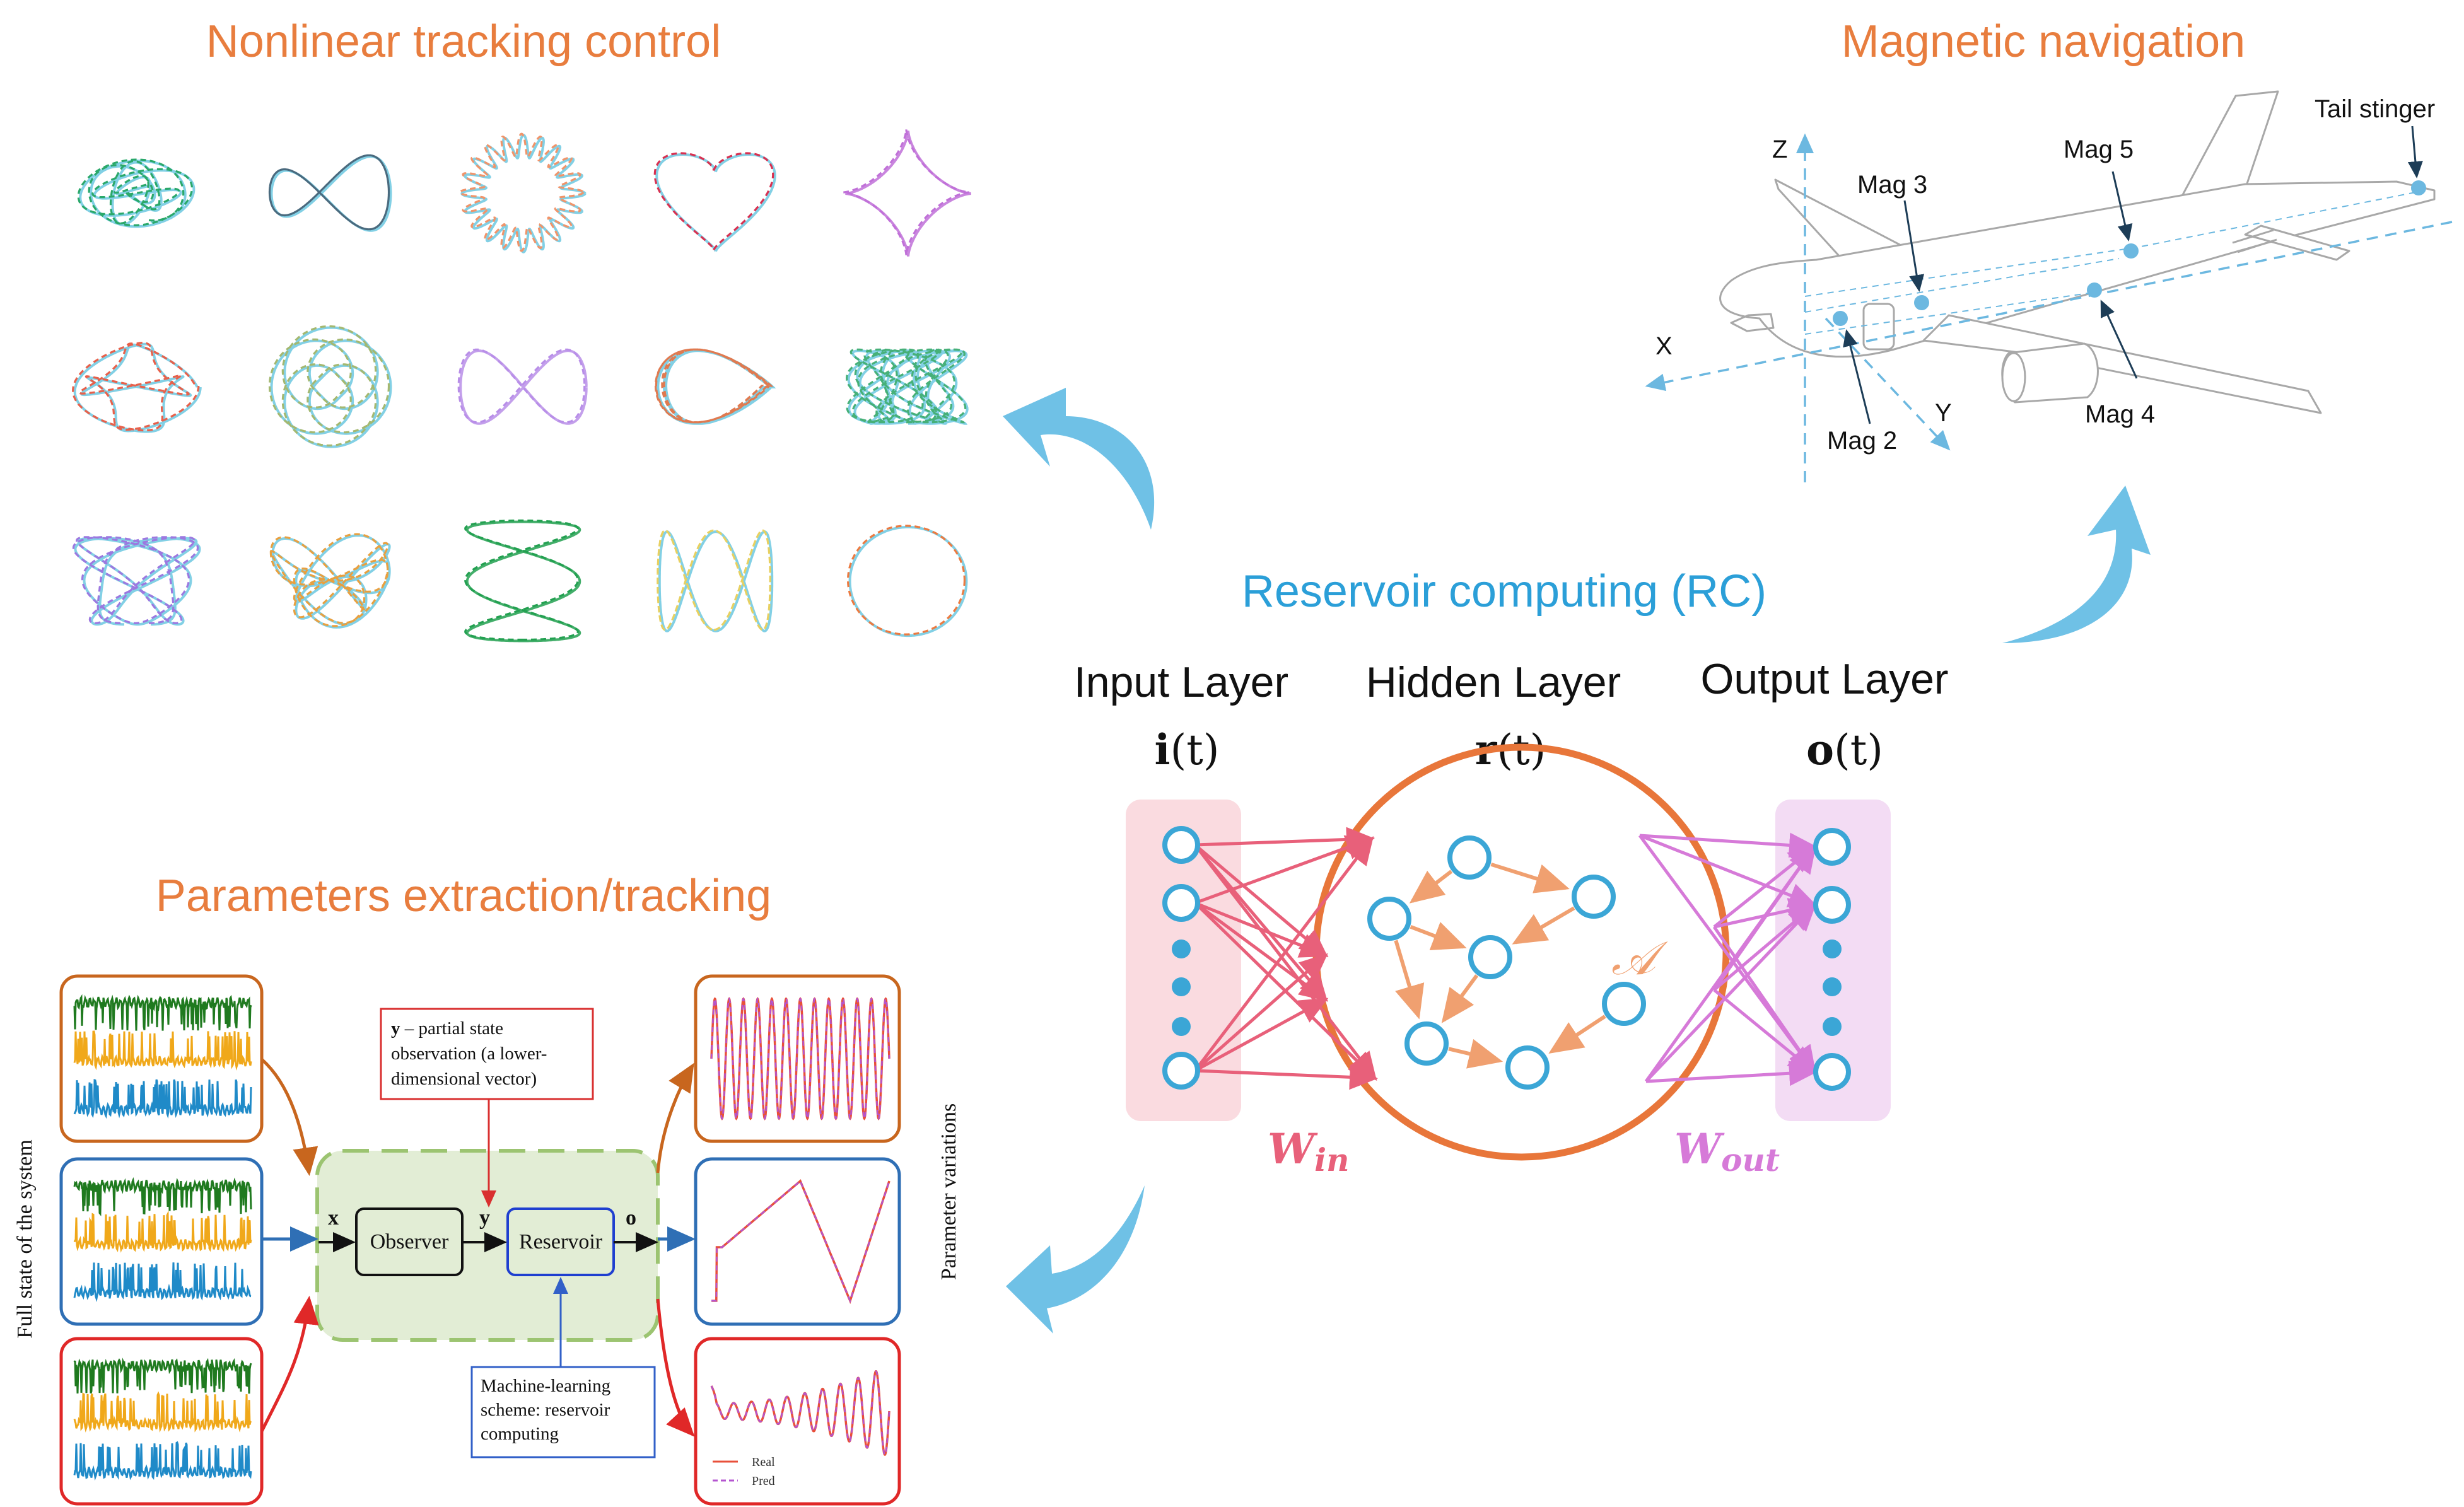 This screenshot has width=2464, height=1507. What do you see at coordinates (1075, 1259) in the screenshot?
I see `curved-arrow-to-parameters` at bounding box center [1075, 1259].